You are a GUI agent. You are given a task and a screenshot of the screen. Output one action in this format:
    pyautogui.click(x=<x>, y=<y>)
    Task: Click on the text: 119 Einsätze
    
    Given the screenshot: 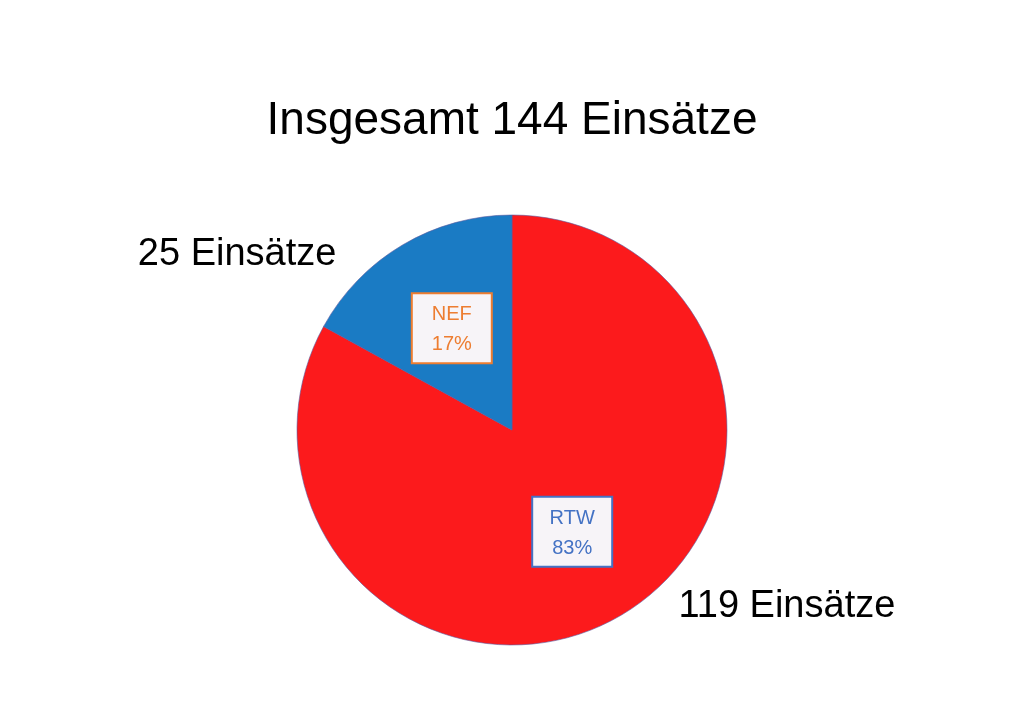 What is the action you would take?
    pyautogui.click(x=787, y=604)
    